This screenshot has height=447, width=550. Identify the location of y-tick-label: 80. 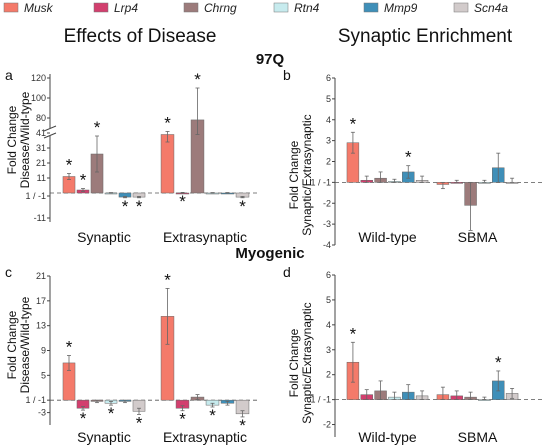
(41, 118).